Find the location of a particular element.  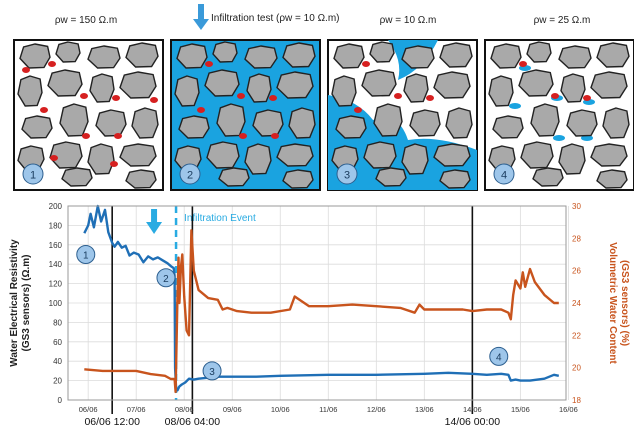

panel-2-caption: Infiltration test (ρw = 10 Ω.m) is located at coordinates (275, 18).